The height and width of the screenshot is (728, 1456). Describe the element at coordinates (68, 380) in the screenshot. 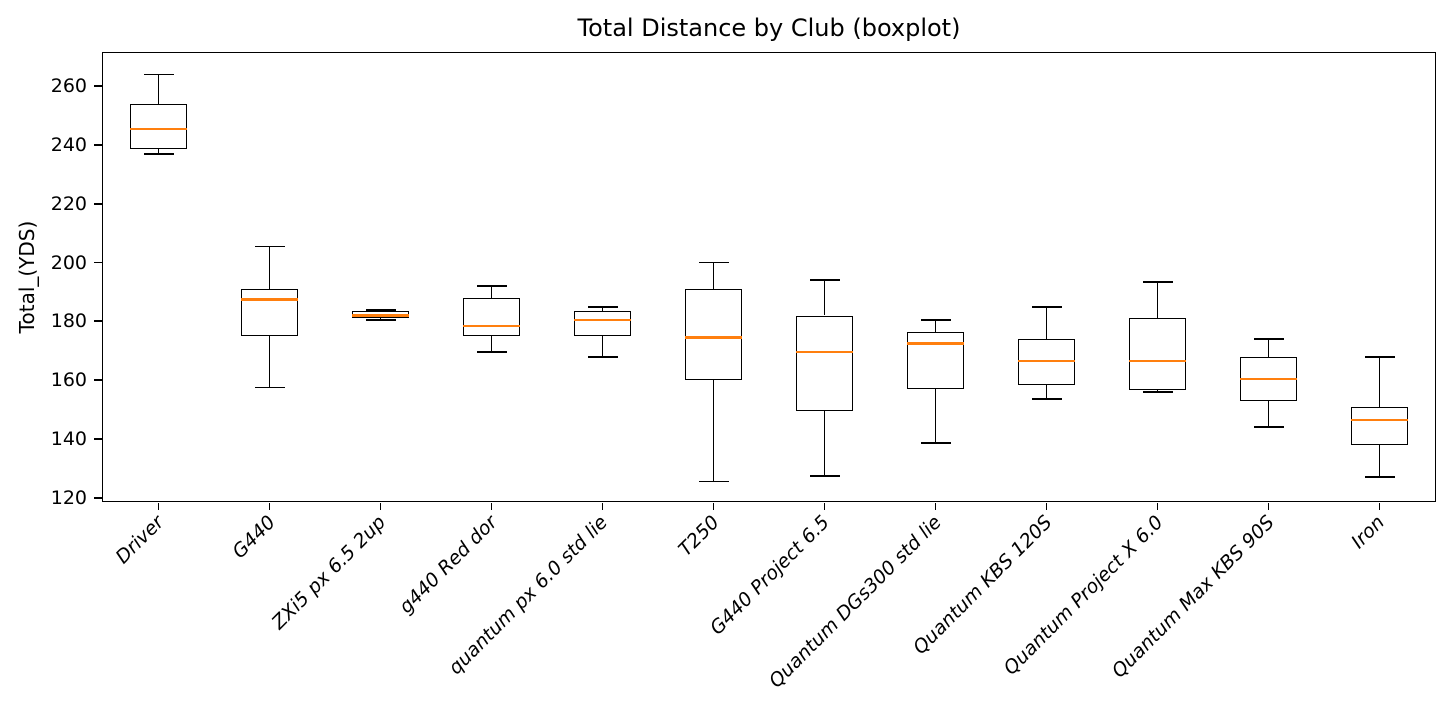

I see `y-tick-label: 160` at that location.